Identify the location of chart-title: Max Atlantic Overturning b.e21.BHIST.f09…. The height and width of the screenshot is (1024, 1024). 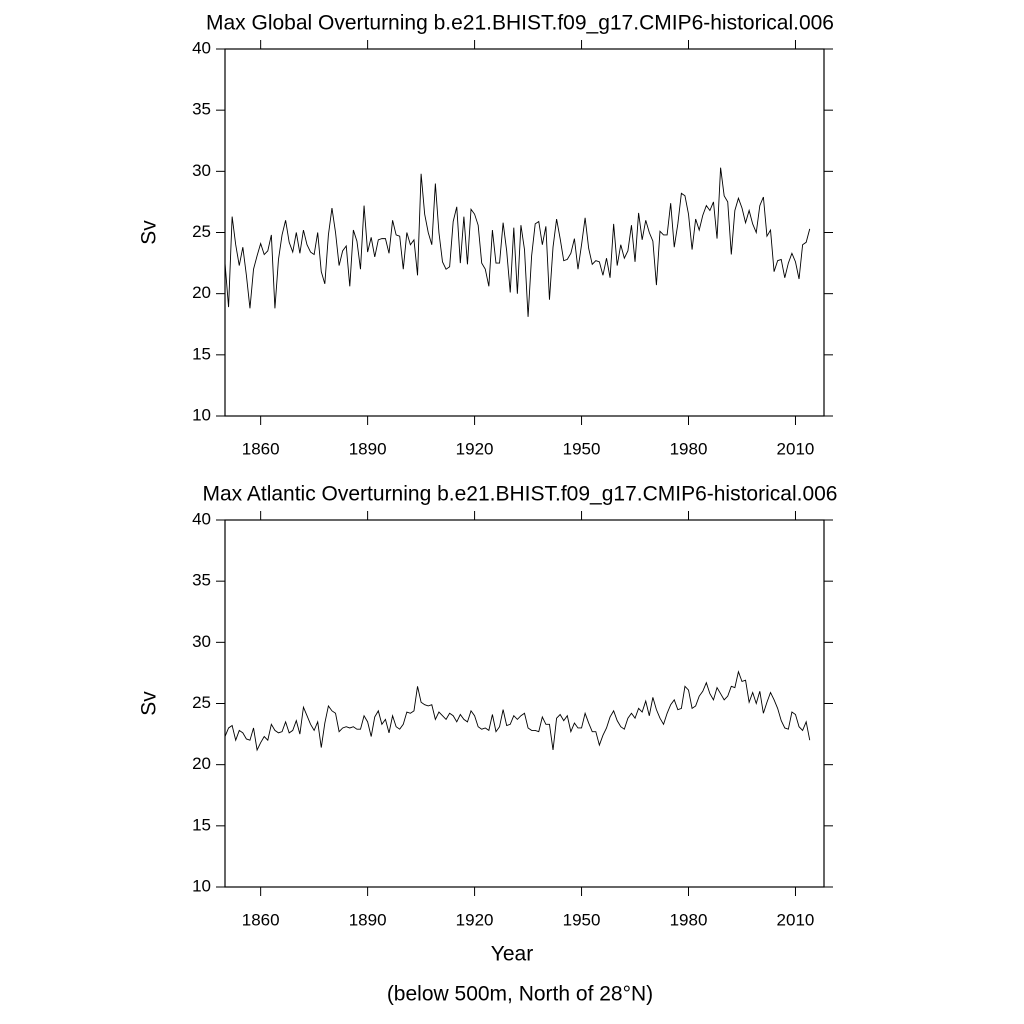
(520, 494).